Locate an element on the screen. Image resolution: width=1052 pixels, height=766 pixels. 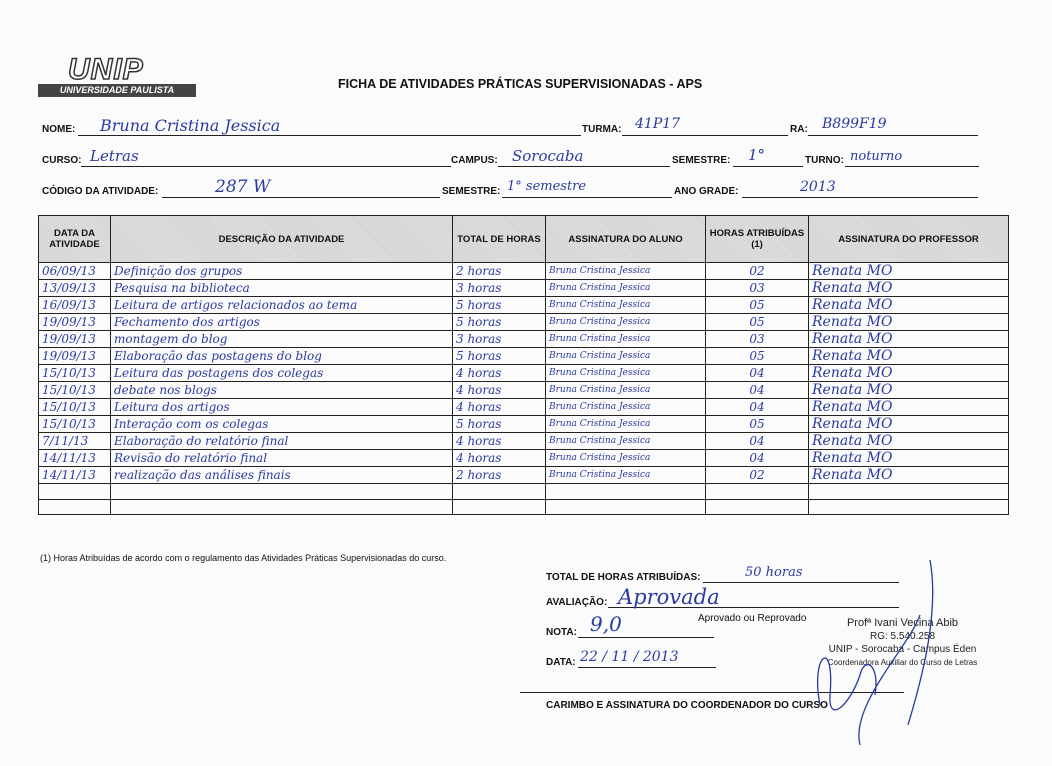
cell-description: Leitura de artigos relacionados ao tema is located at coordinates (281, 305).